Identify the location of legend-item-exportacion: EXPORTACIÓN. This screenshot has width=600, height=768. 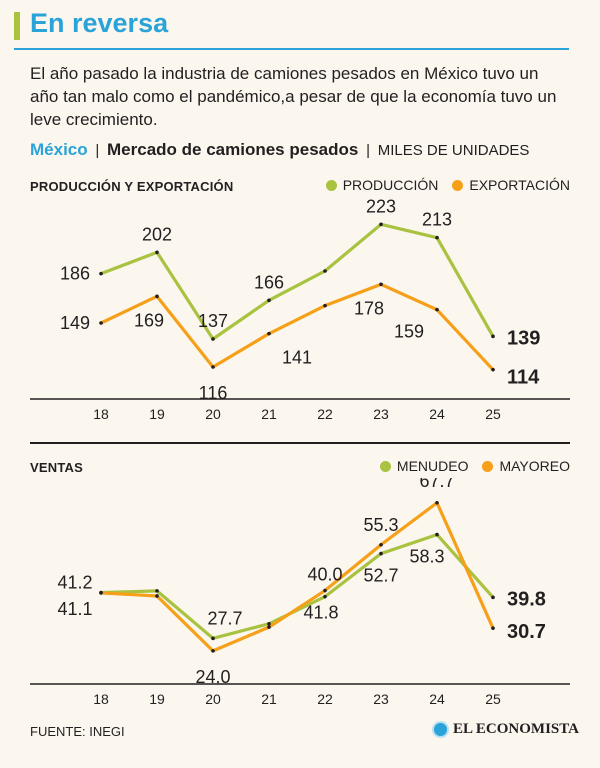
(511, 185).